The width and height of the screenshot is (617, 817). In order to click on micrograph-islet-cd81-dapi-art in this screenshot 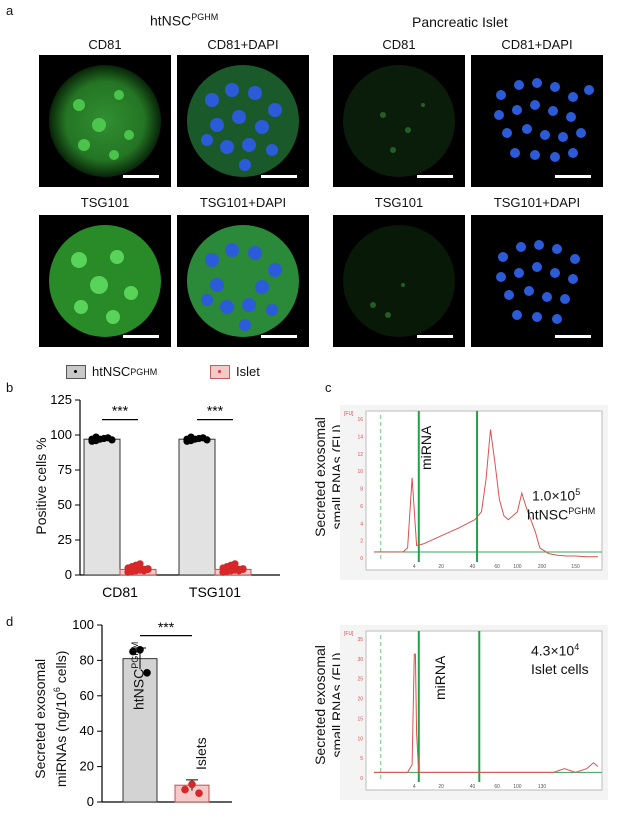, I will do `click(537, 121)`.